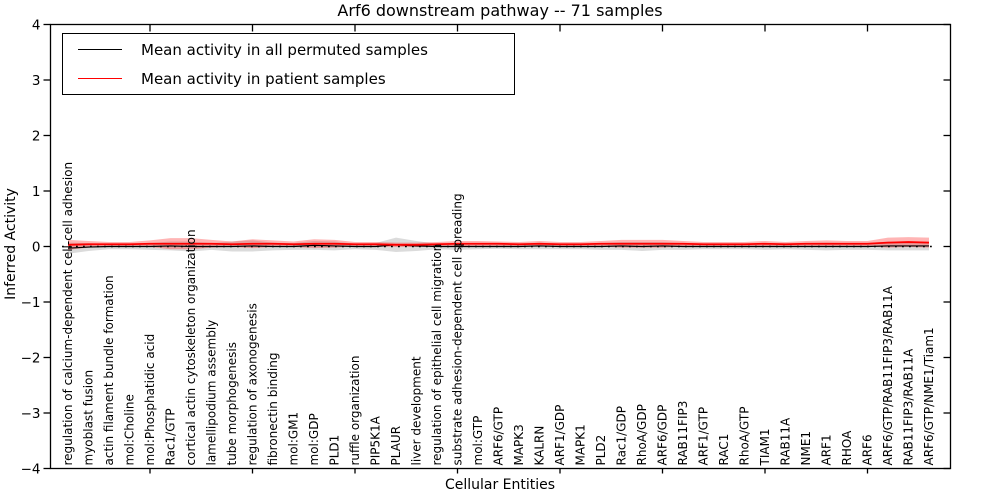 The height and width of the screenshot is (500, 1000). I want to click on x-tick-label: ARF1/GTP, so click(704, 436).